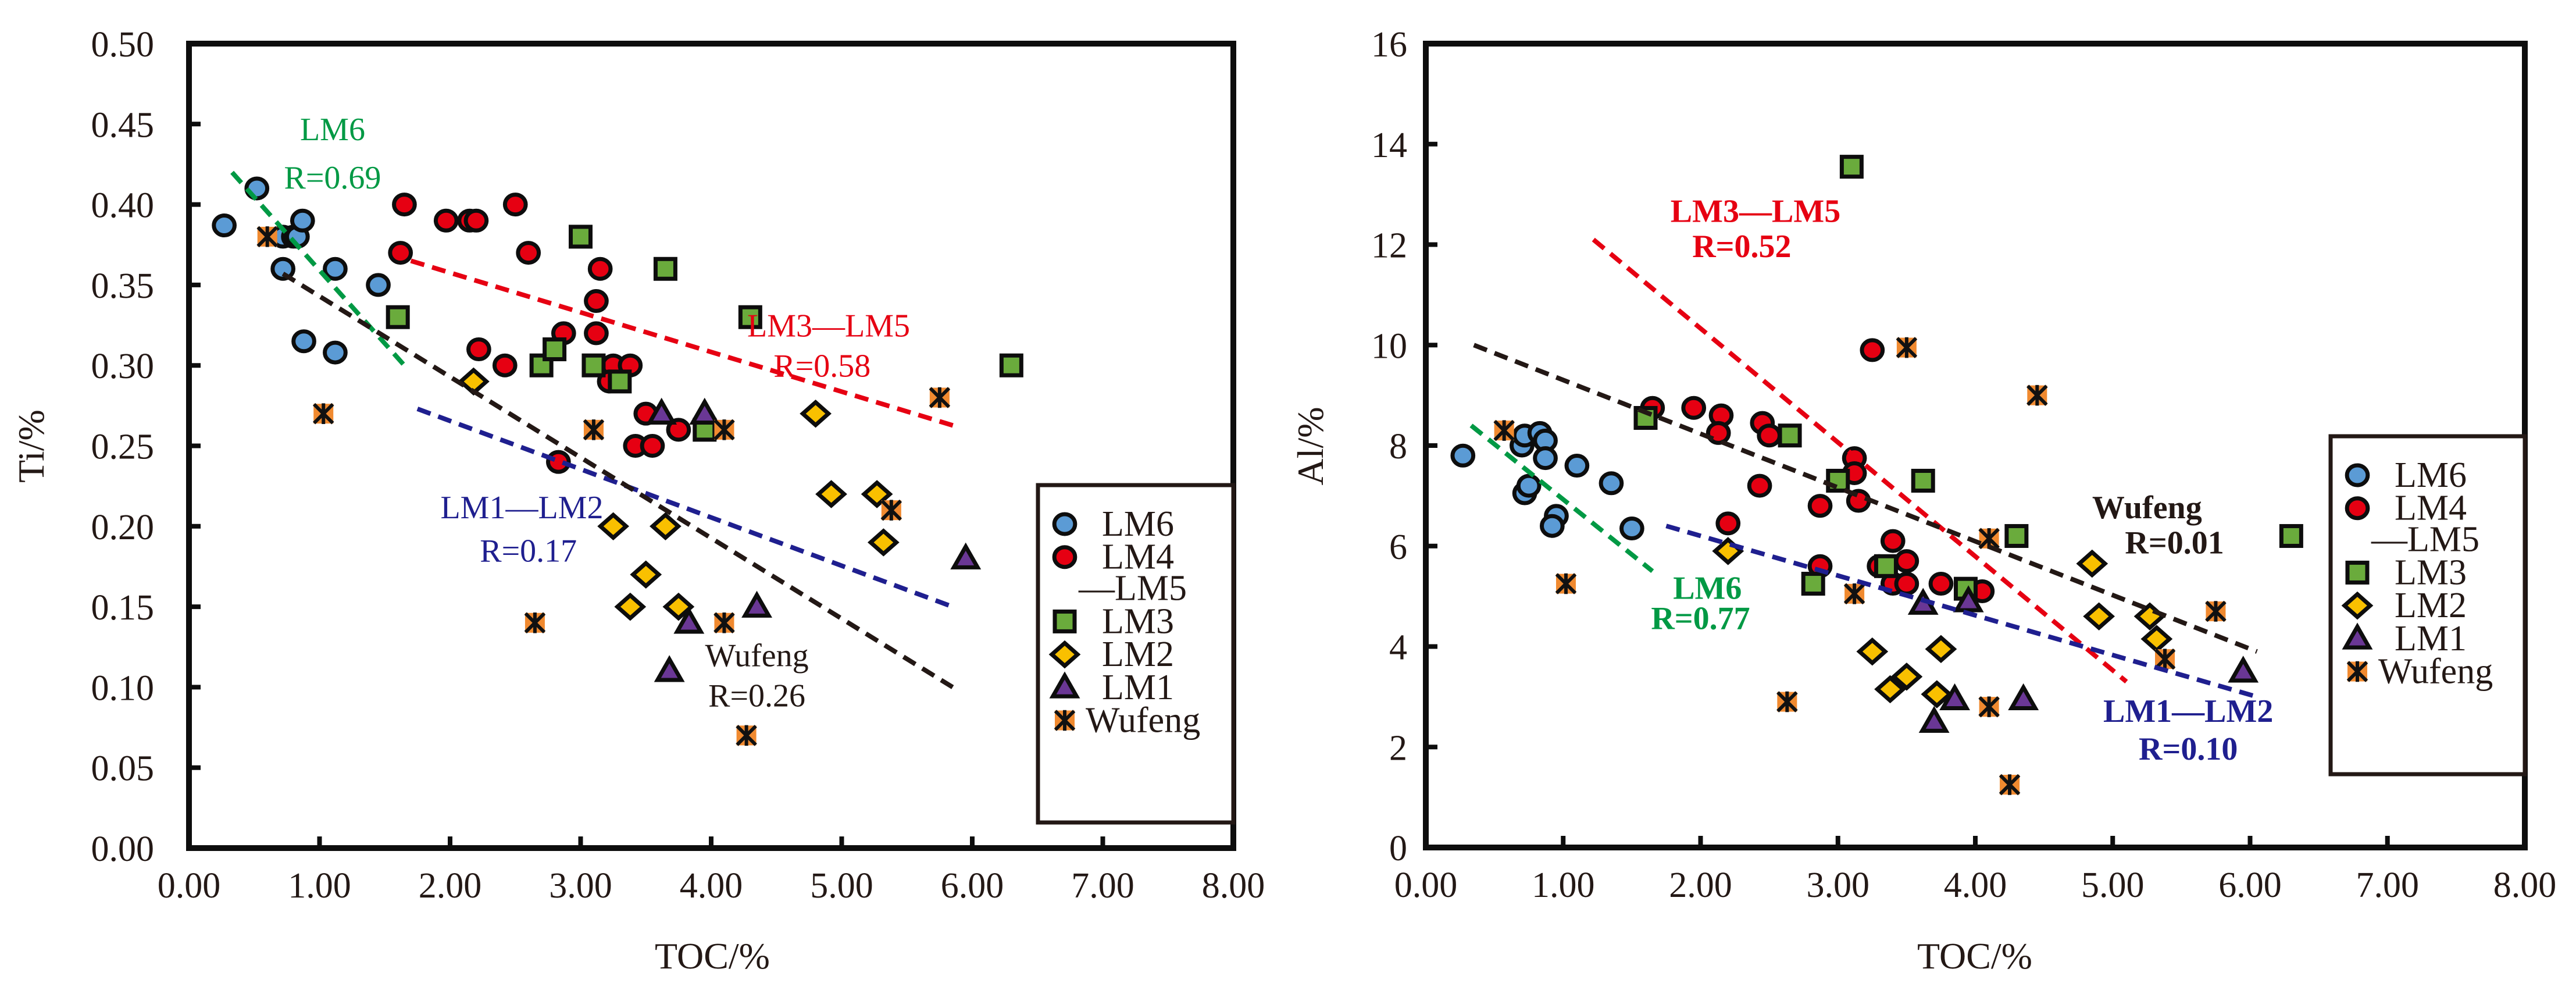 This screenshot has width=2576, height=990. I want to click on legend-label: LM6, so click(2431, 475).